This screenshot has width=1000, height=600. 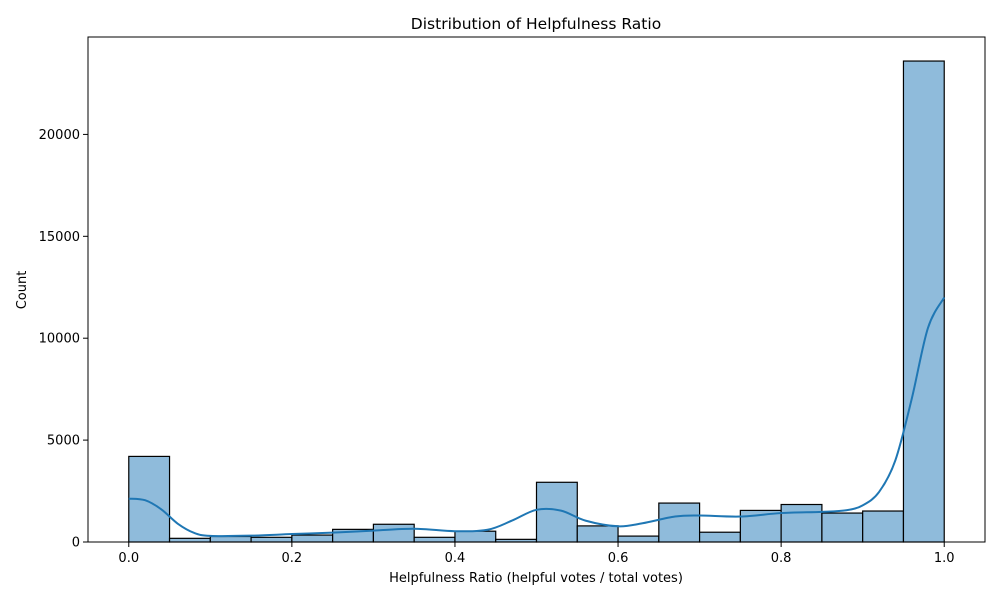 What do you see at coordinates (63, 441) in the screenshot?
I see `y-tick-label: 5000` at bounding box center [63, 441].